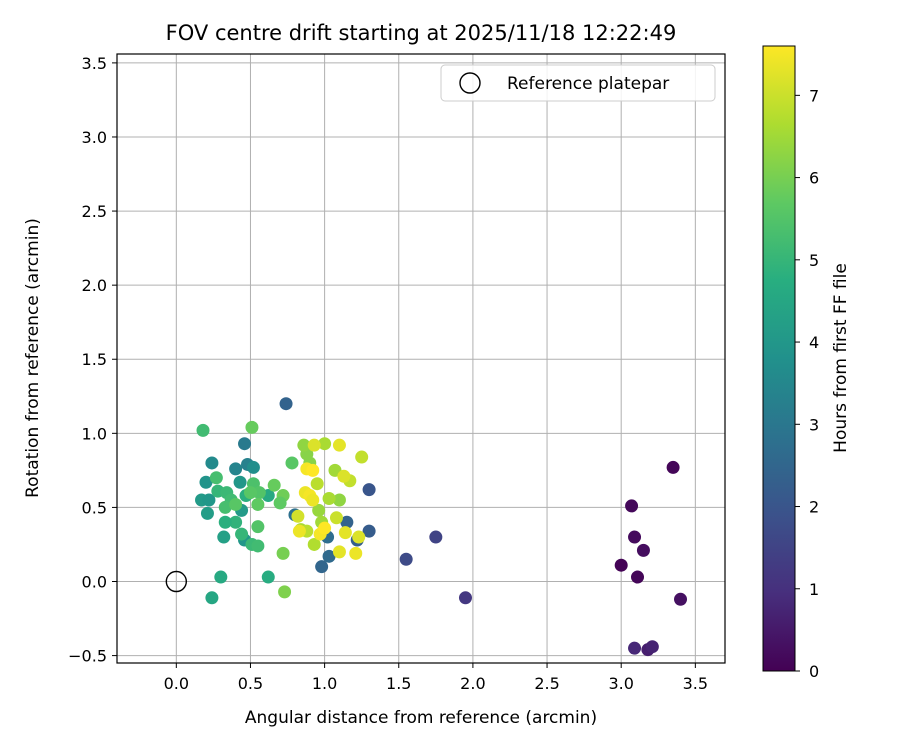 This screenshot has width=900, height=750. I want to click on x-tick-label: 0.0, so click(176, 683).